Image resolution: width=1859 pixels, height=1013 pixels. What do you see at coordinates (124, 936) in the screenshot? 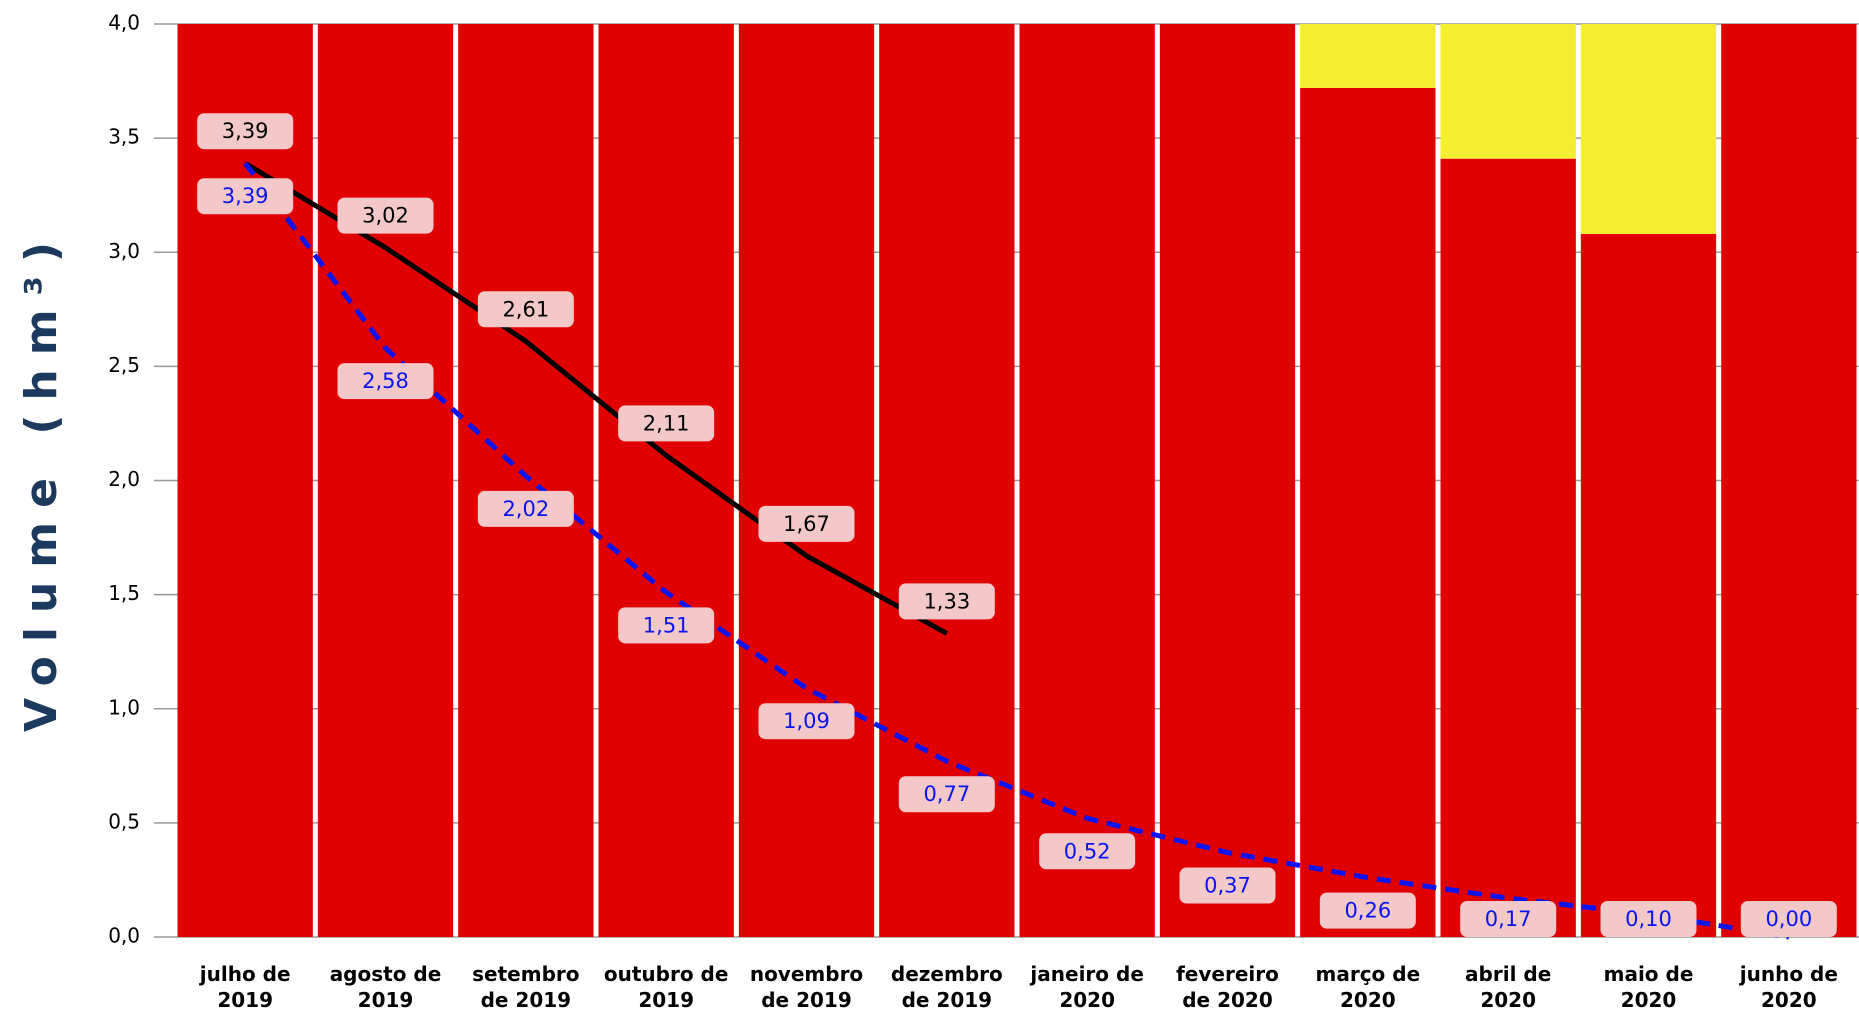
I see `y-tick-label: 0,0` at bounding box center [124, 936].